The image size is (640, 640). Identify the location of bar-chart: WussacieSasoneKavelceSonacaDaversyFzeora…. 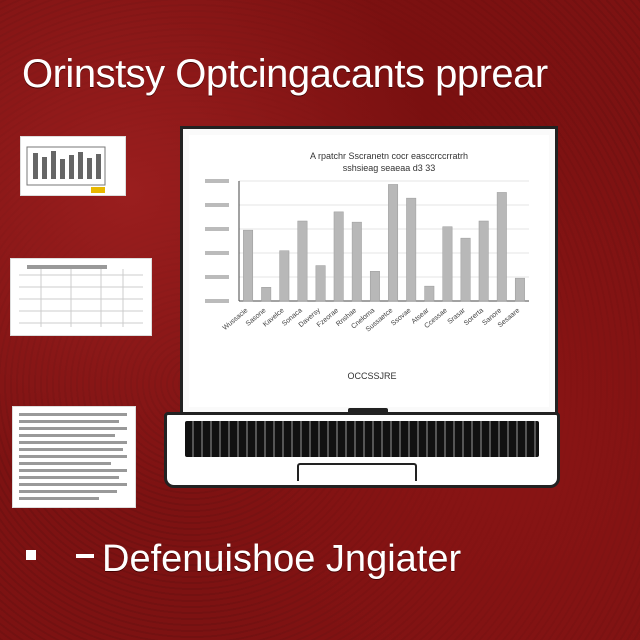
(367, 256).